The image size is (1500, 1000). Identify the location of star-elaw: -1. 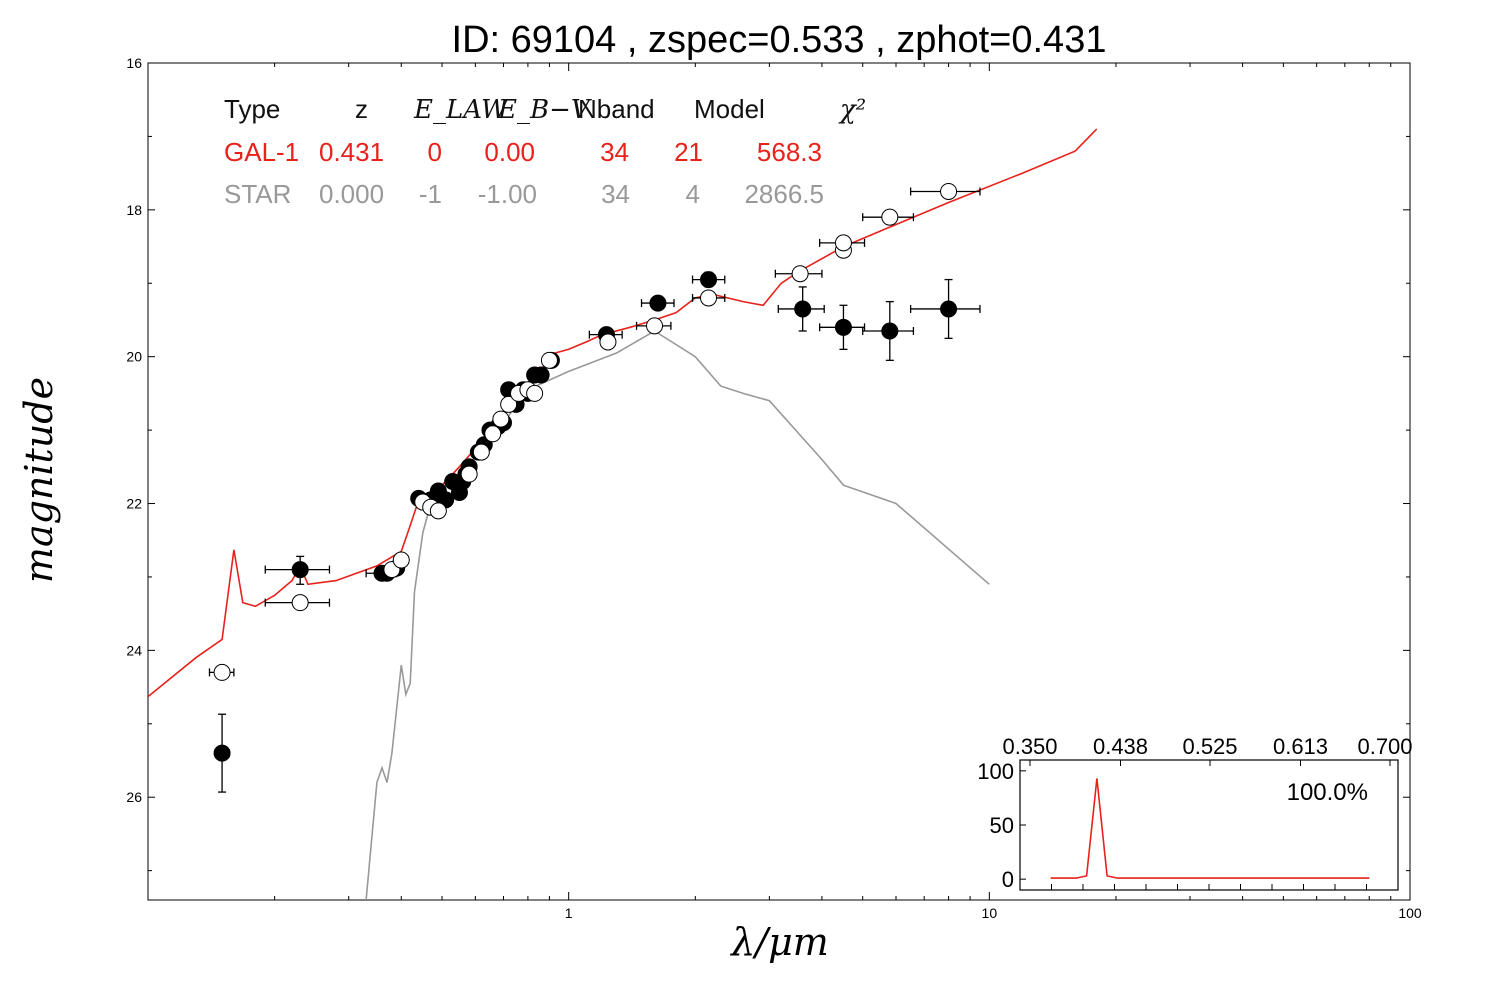
(430, 194).